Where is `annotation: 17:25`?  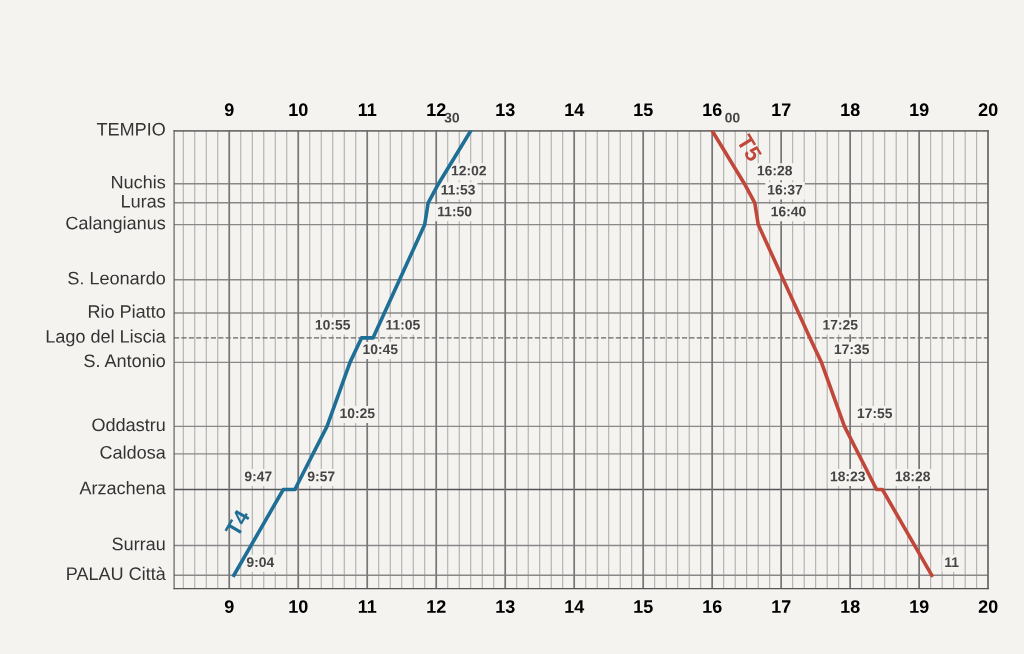
annotation: 17:25 is located at coordinates (840, 324).